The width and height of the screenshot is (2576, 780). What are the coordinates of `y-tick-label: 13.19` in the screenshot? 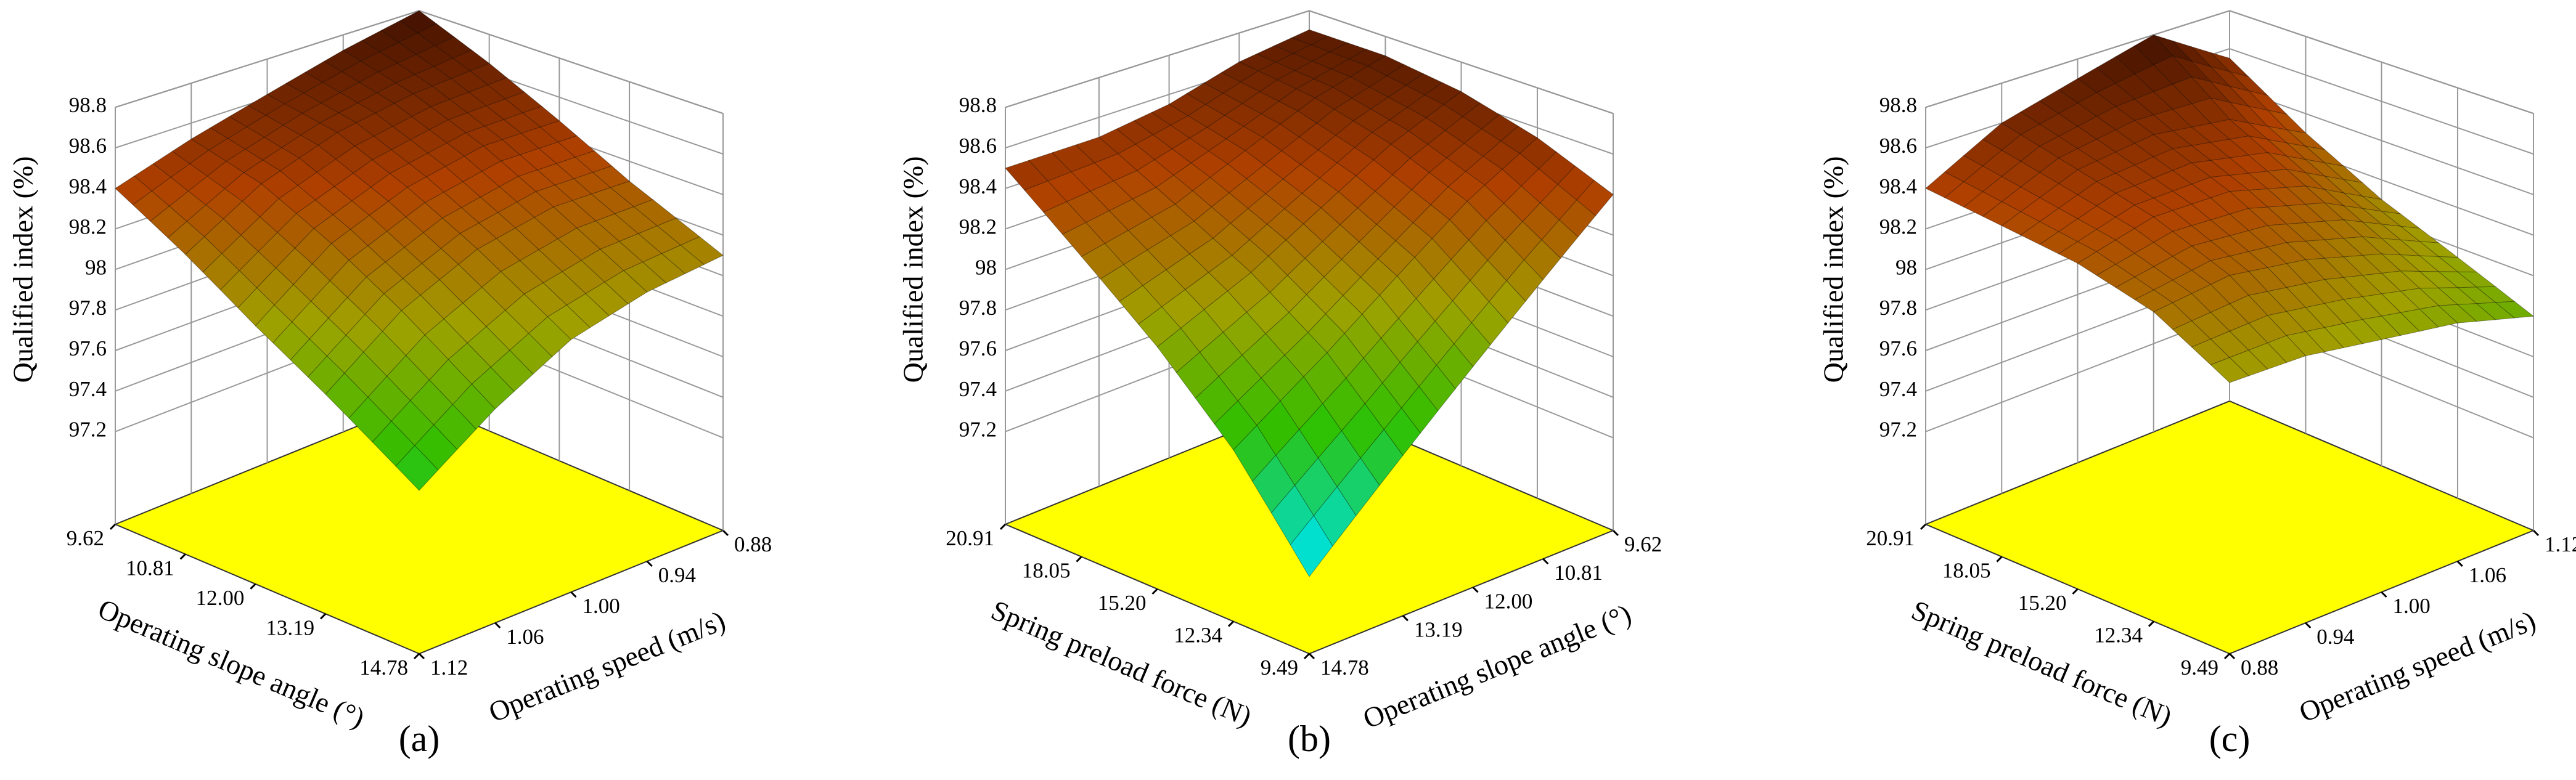 It's located at (1438, 629).